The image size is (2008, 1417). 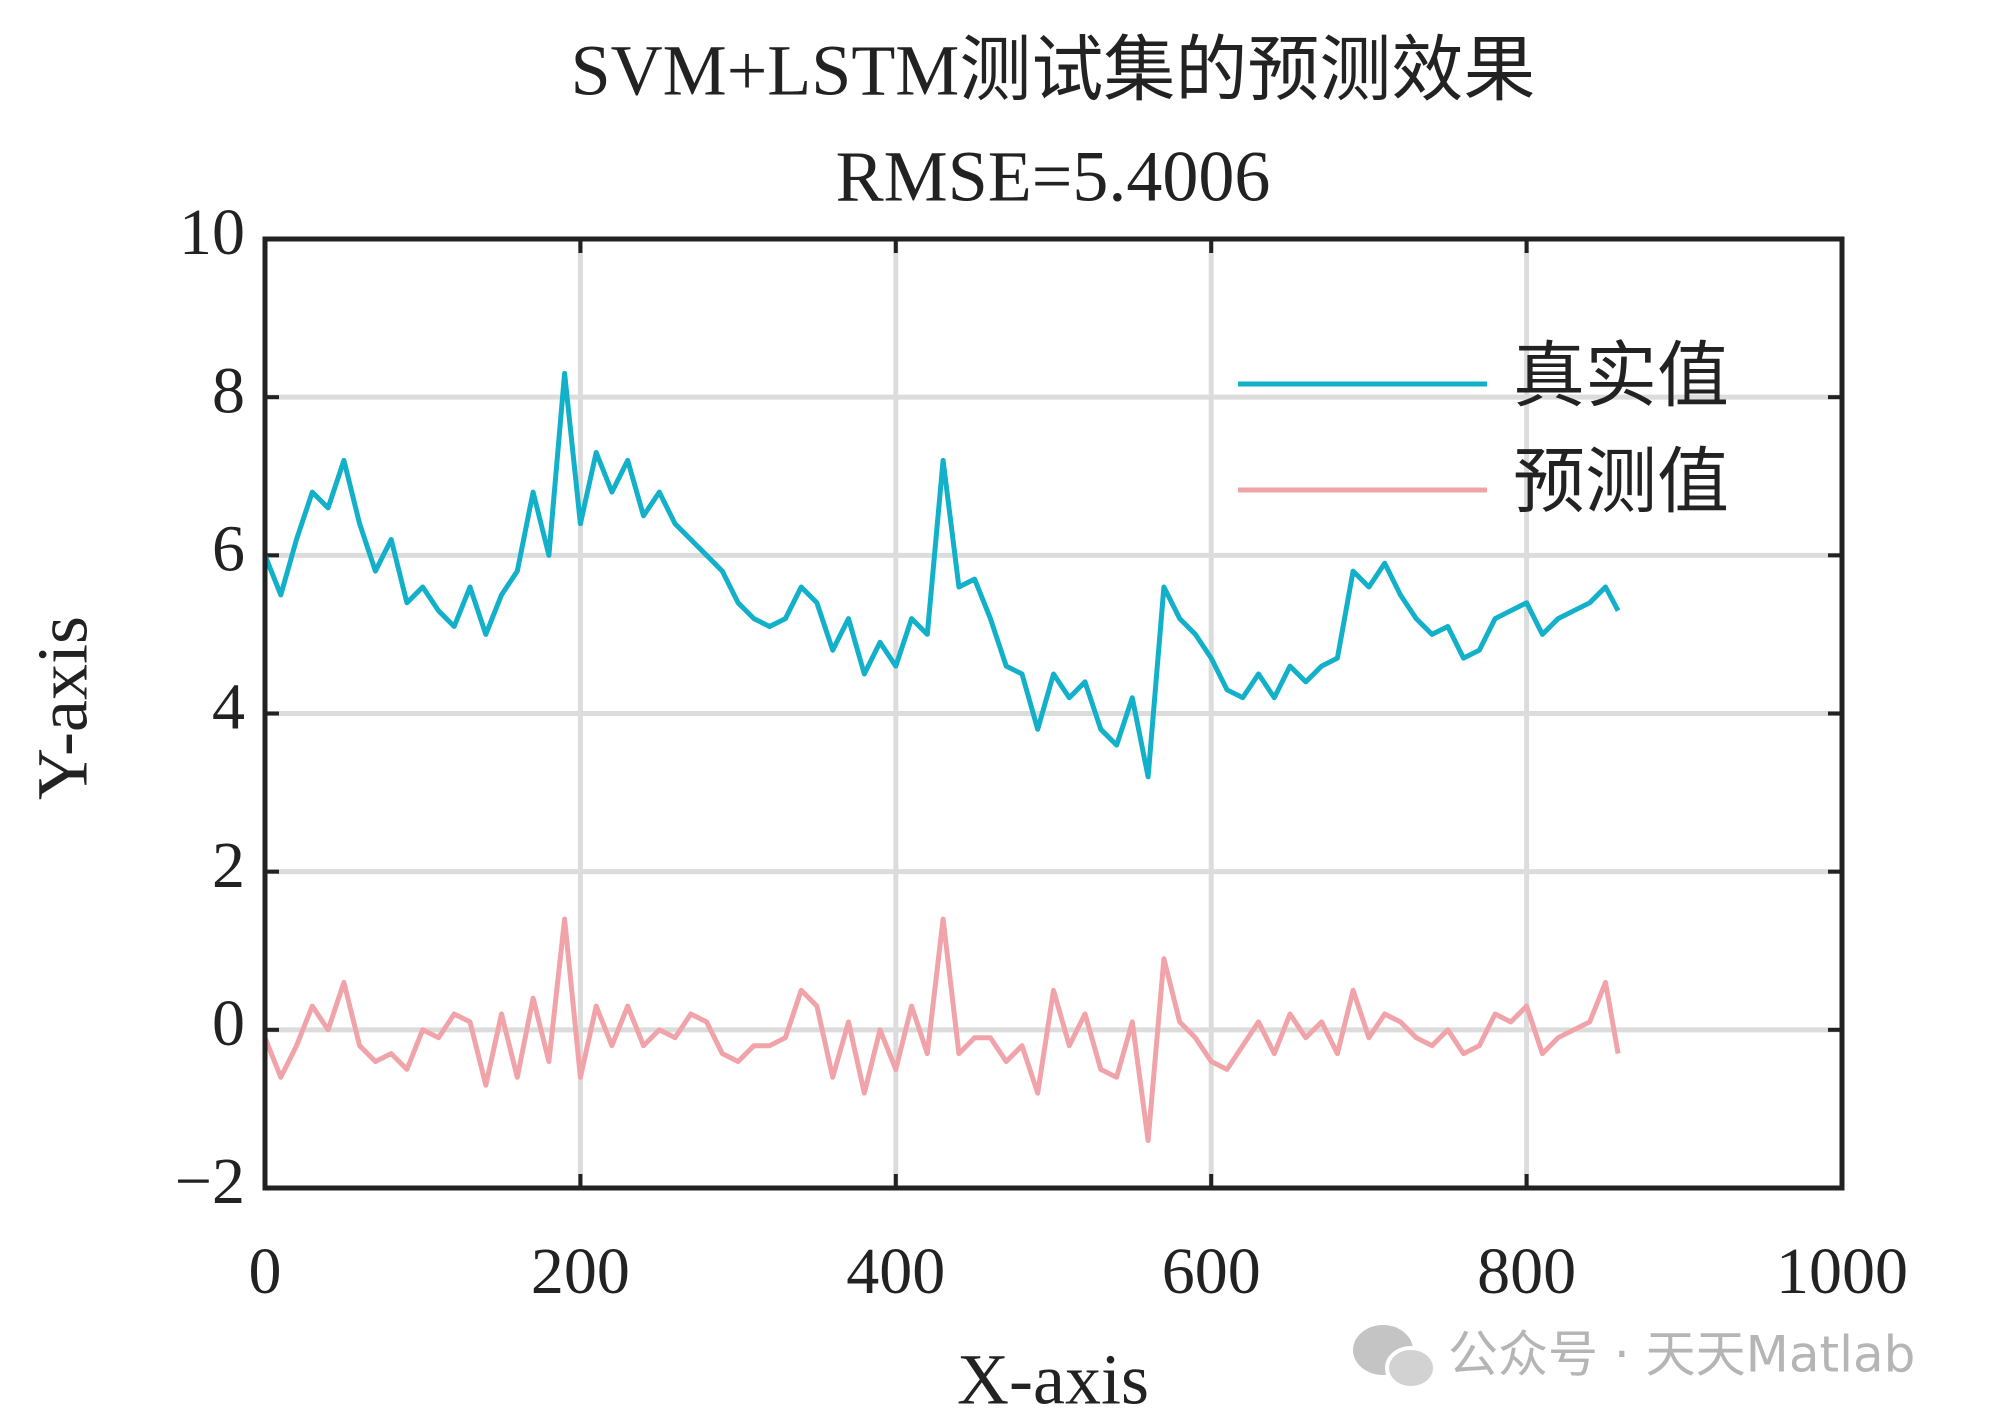 What do you see at coordinates (63, 708) in the screenshot?
I see `y-axis-label: Y-axis` at bounding box center [63, 708].